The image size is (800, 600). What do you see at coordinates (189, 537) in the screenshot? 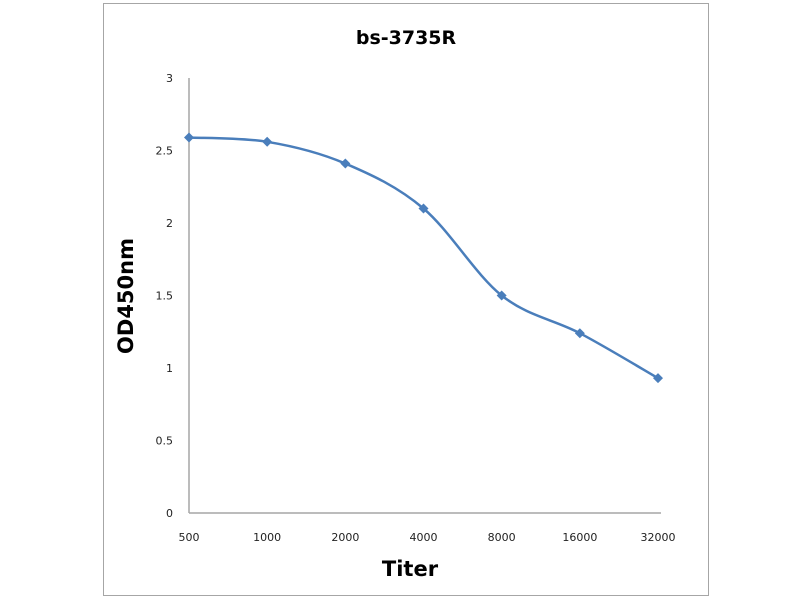
I see `x-tick-label: 500` at bounding box center [189, 537].